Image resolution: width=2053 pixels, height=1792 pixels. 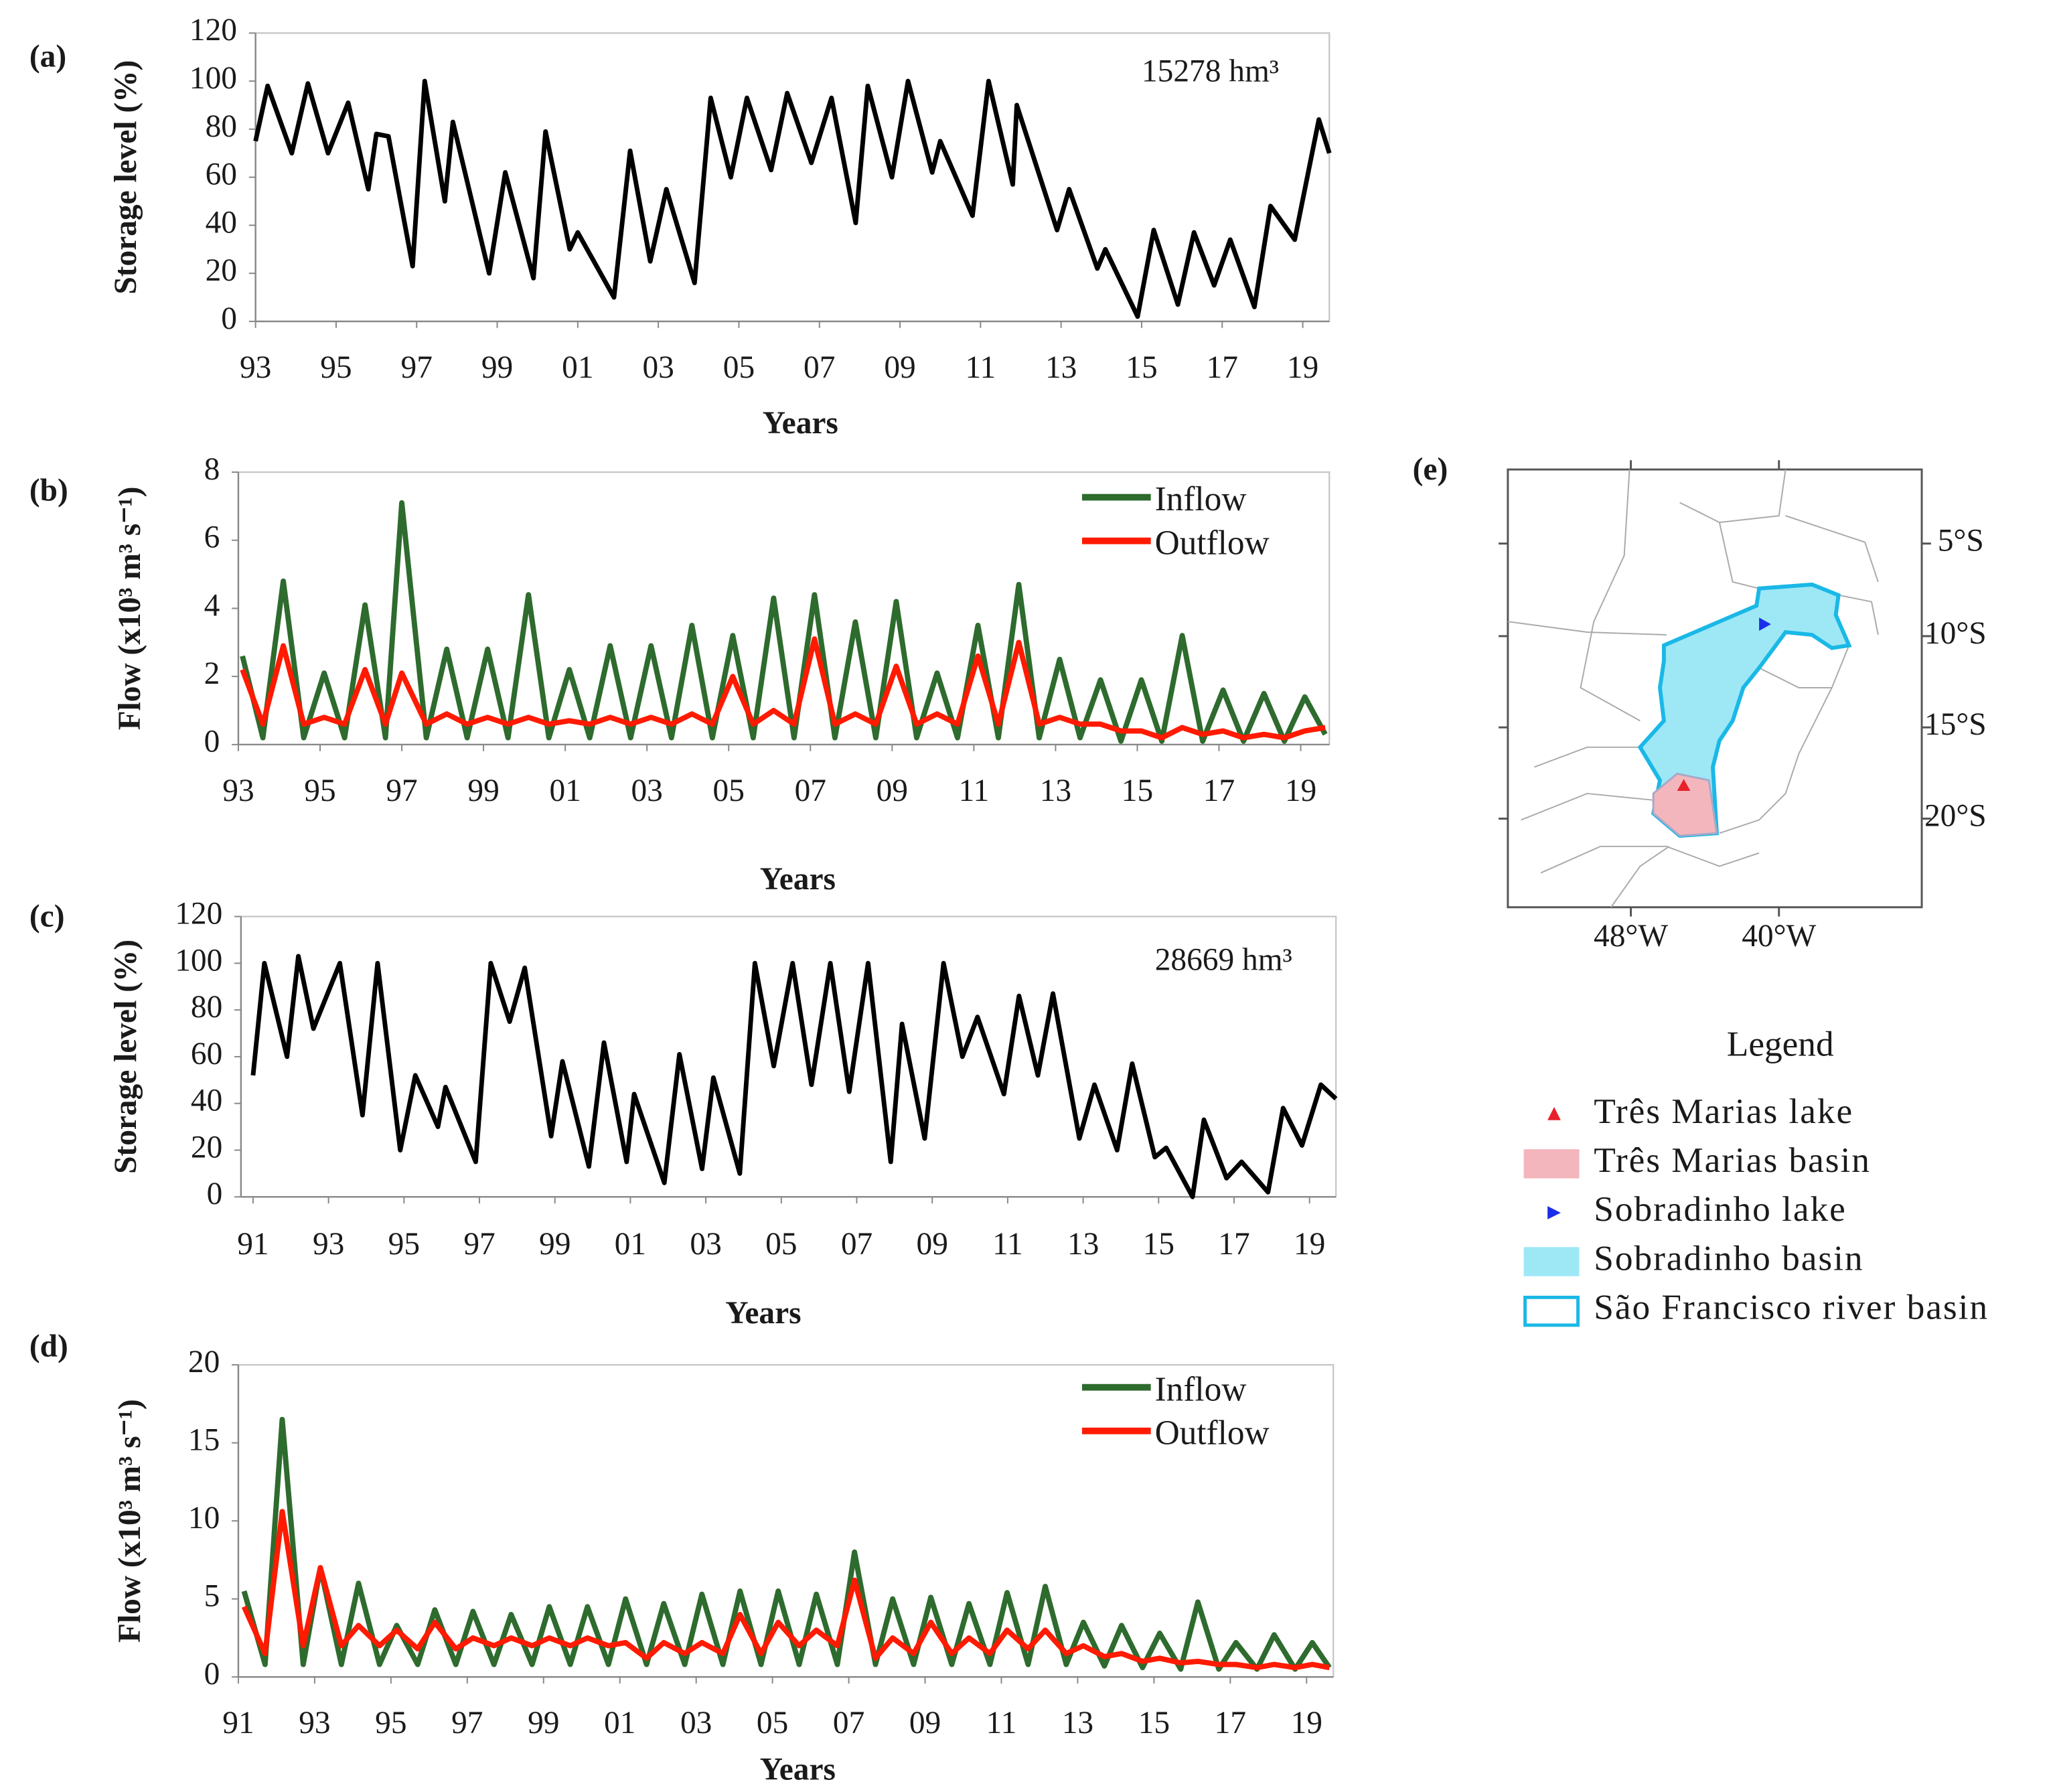 I want to click on lat-label: 15°S, so click(x=1955, y=724).